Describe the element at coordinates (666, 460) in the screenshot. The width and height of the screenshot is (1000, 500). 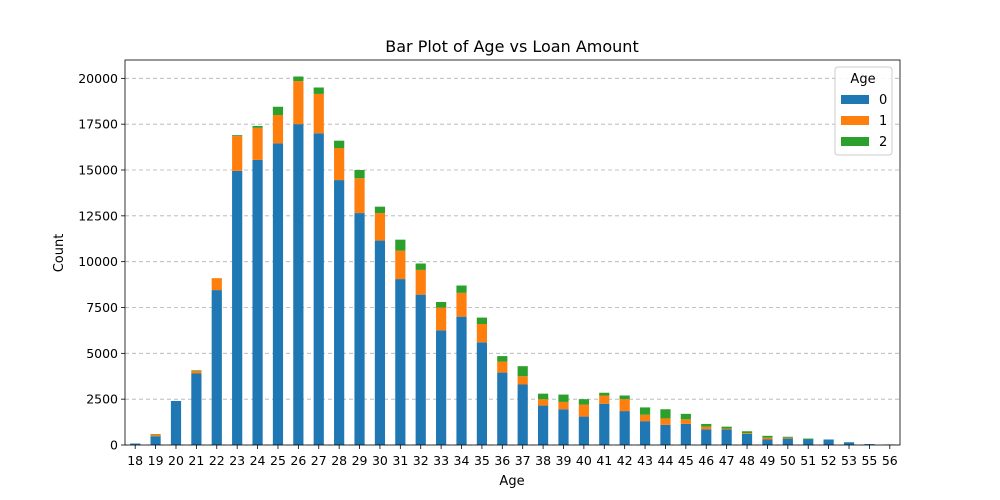
I see `x-tick-label: 44` at that location.